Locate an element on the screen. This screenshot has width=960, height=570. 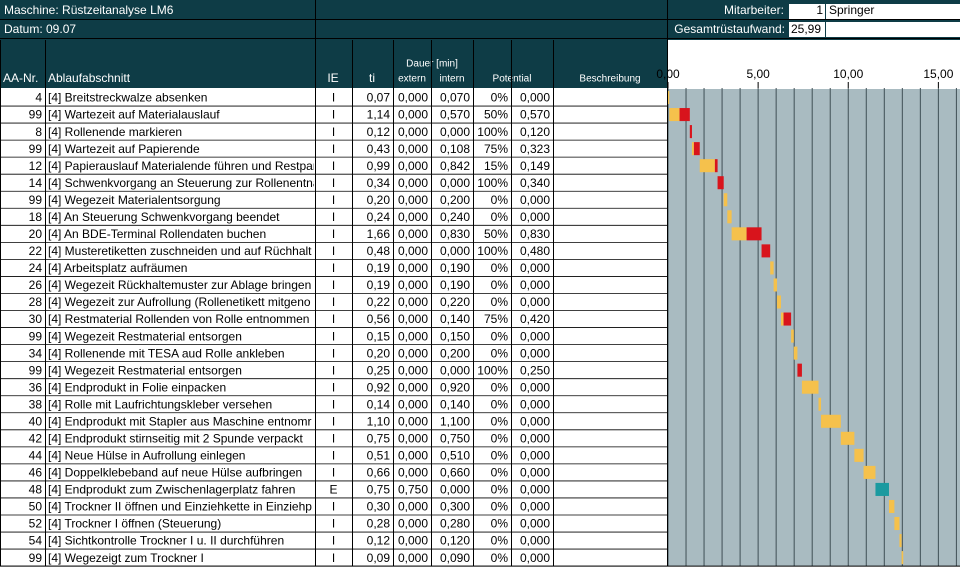
cell-ti: 0,66 is located at coordinates (379, 473).